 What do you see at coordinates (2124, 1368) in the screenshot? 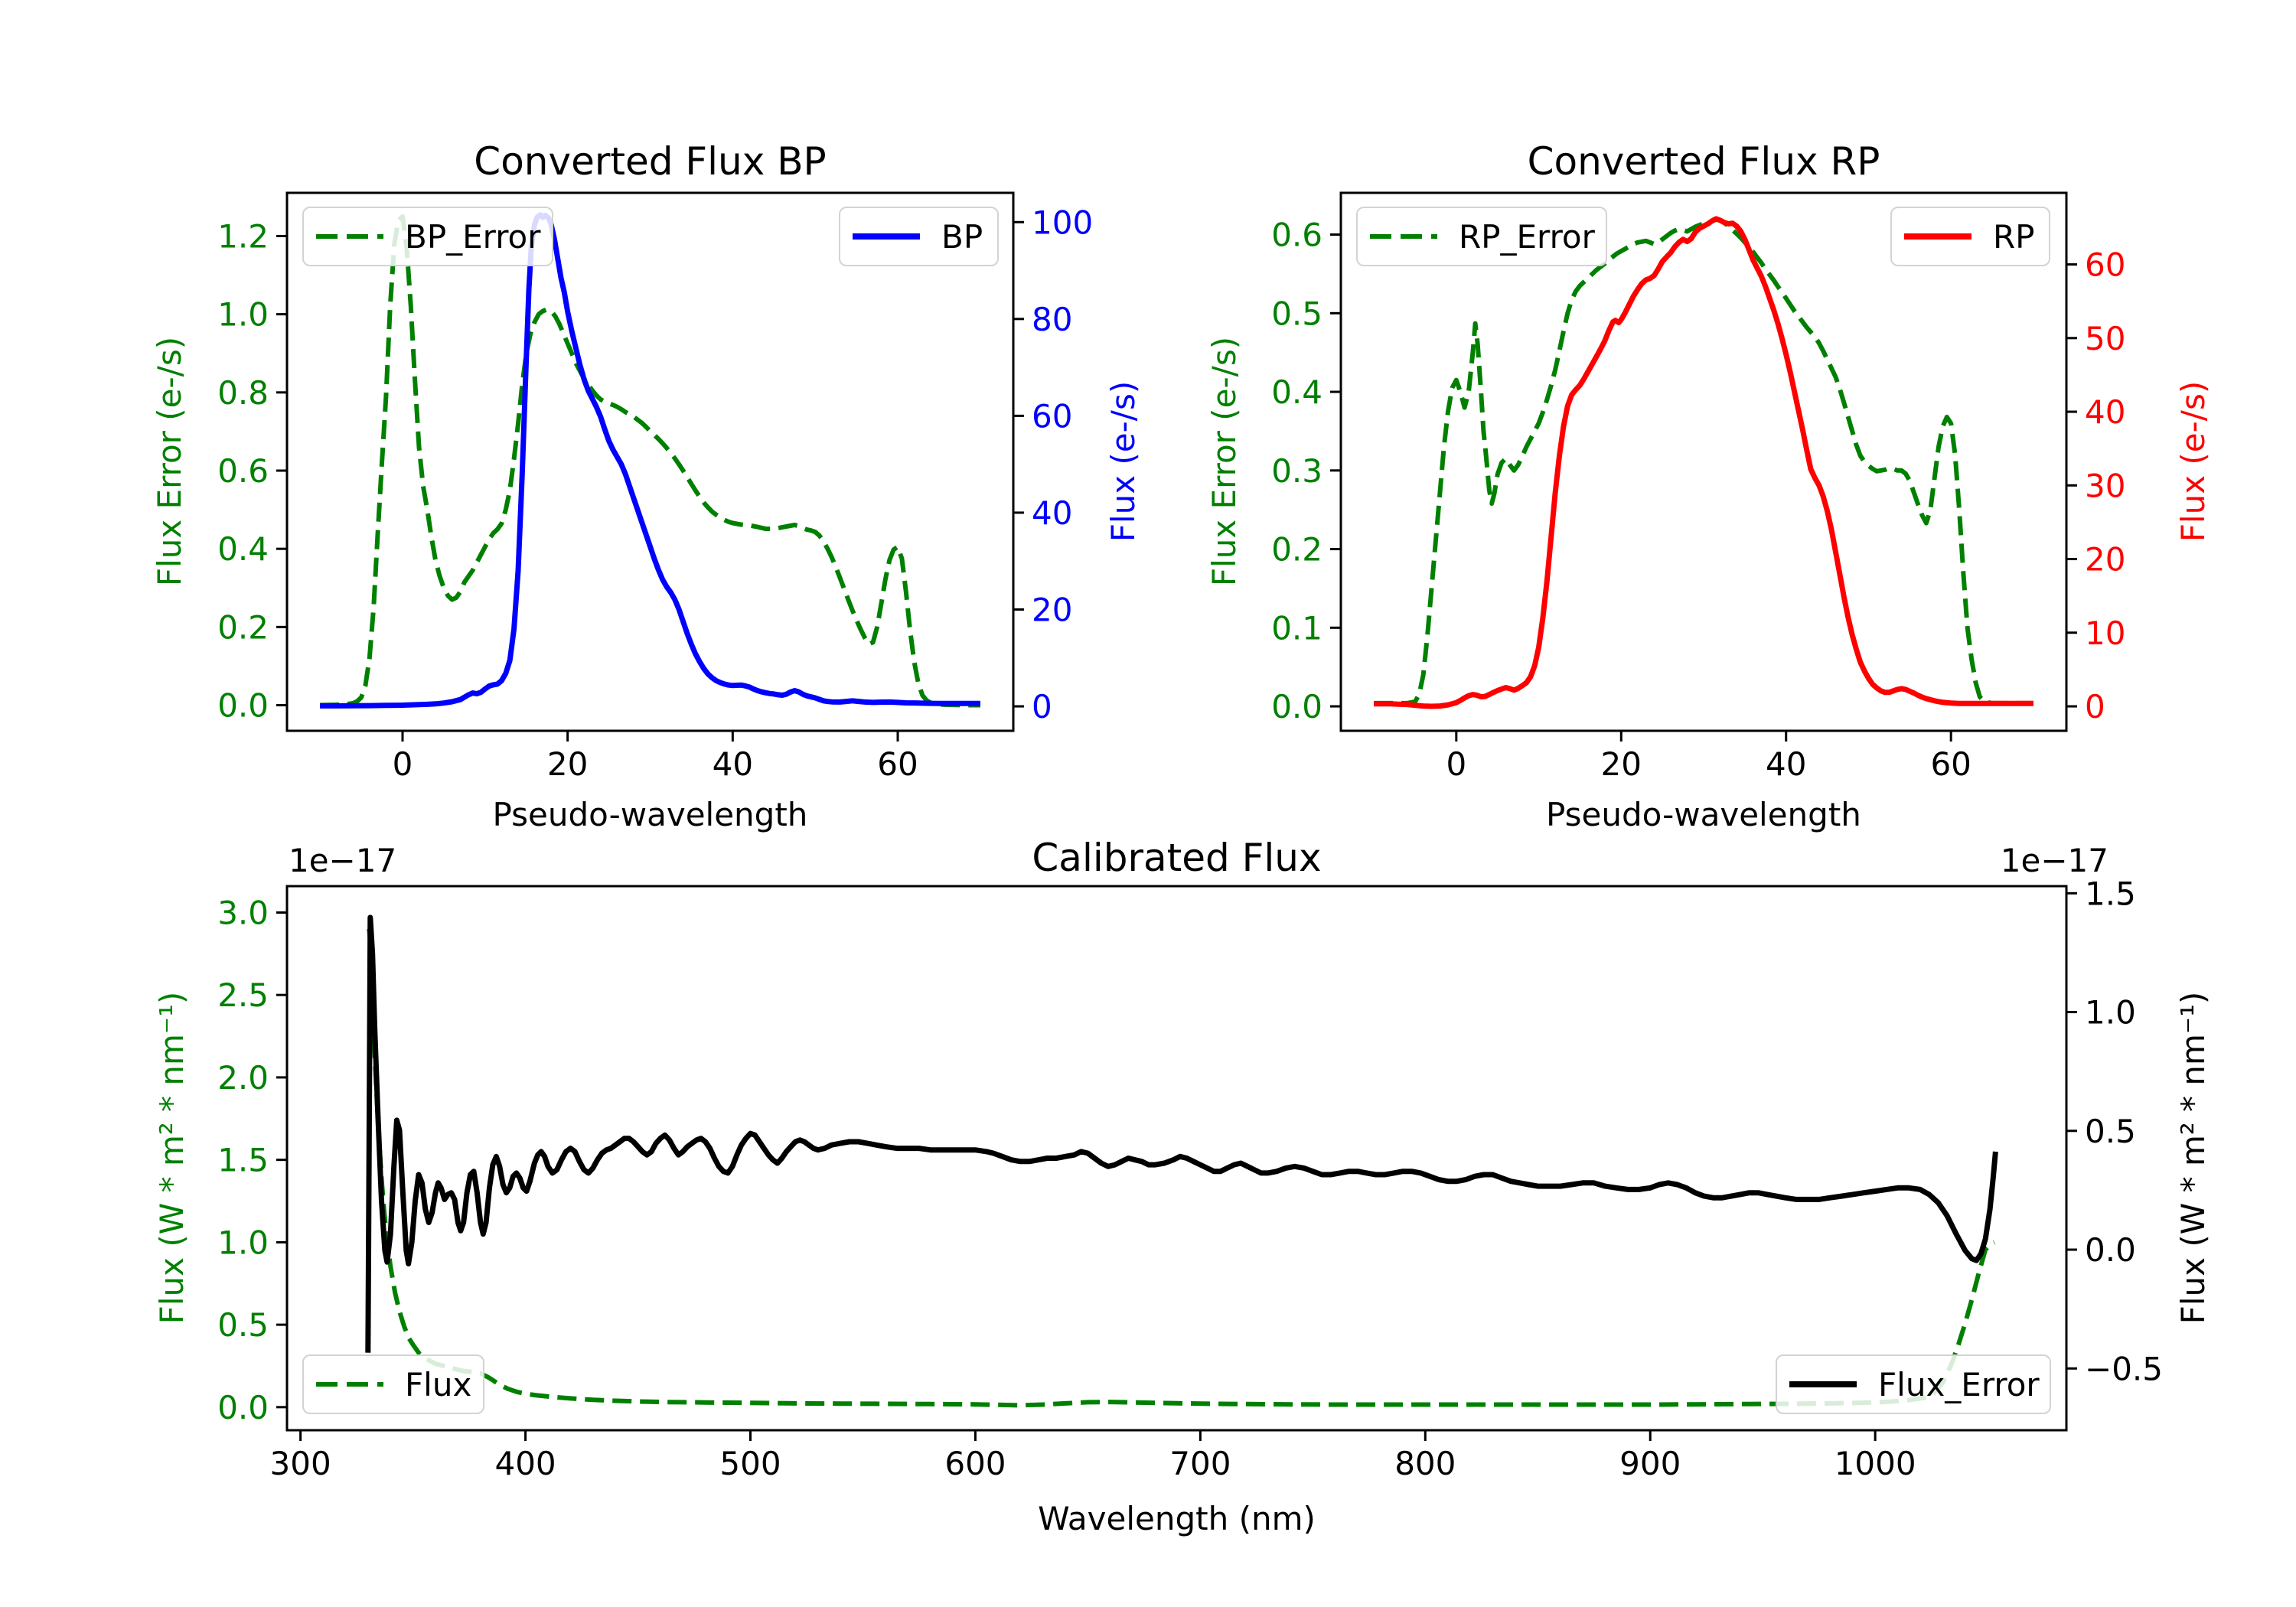
I see `y-tick-label-right: −0.5` at bounding box center [2124, 1368].